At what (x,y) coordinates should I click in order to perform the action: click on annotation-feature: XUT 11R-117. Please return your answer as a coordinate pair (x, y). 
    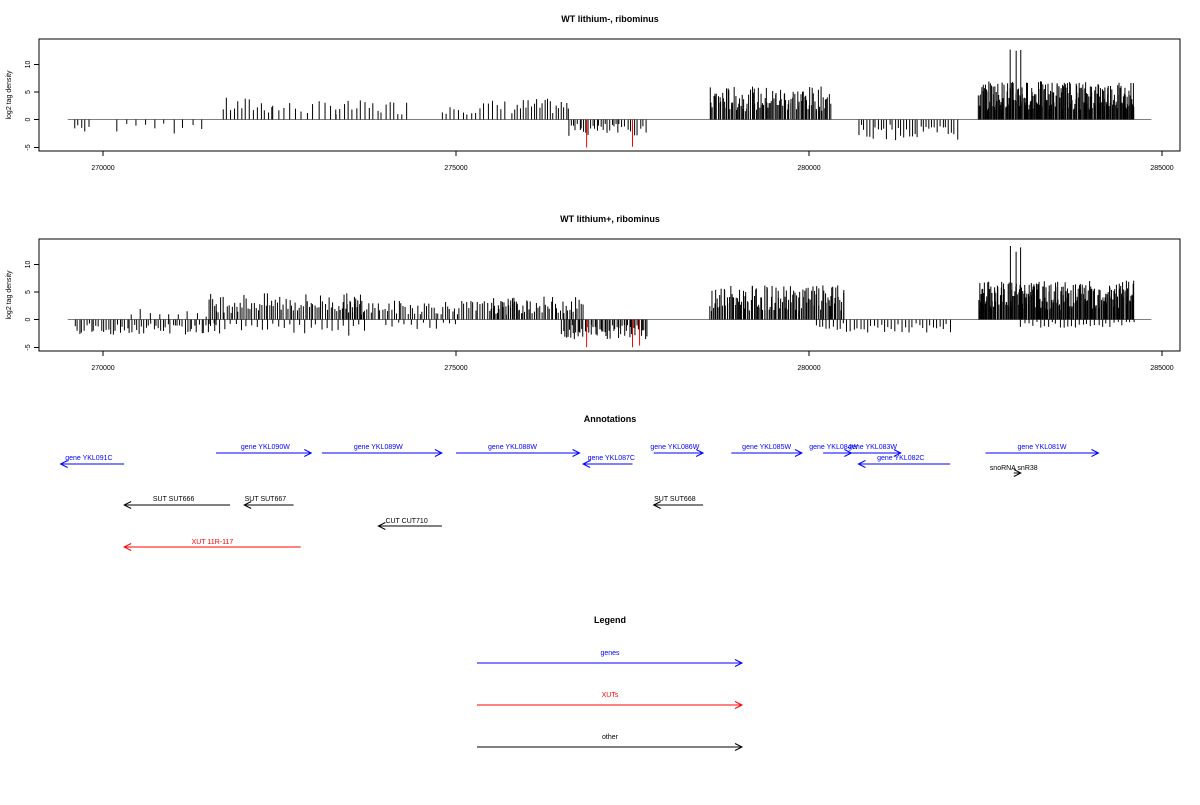
    Looking at the image, I should click on (212, 545).